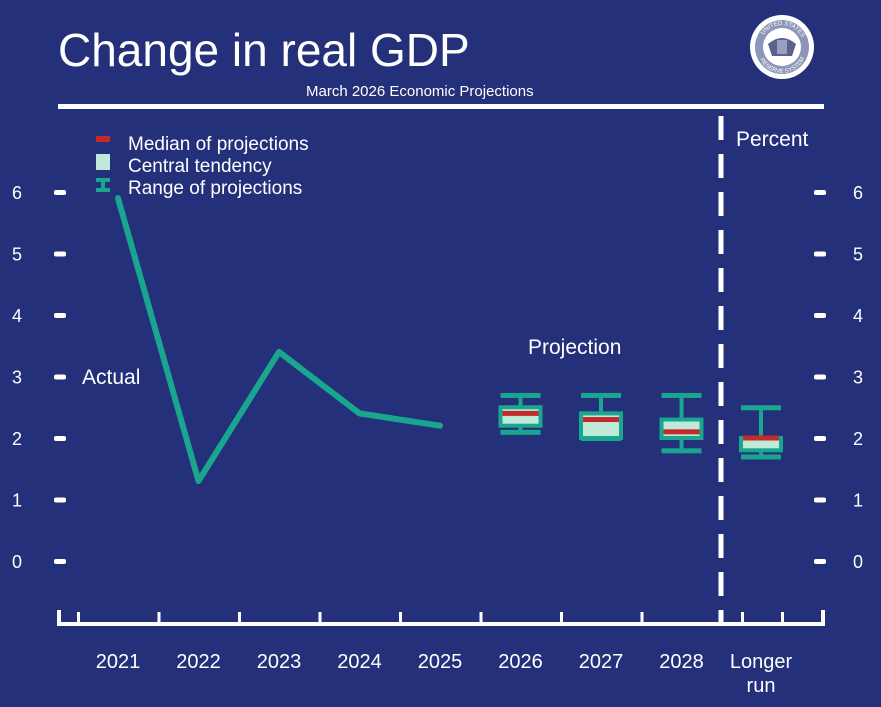 The width and height of the screenshot is (881, 707). Describe the element at coordinates (782, 47) in the screenshot. I see `federal-reserve-seal-icon: UNITED STATES RESERVE SYSTEM` at that location.